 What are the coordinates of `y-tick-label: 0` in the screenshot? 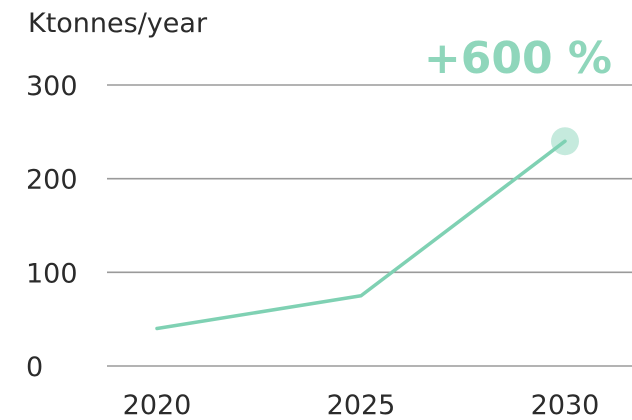 It's located at (34, 367).